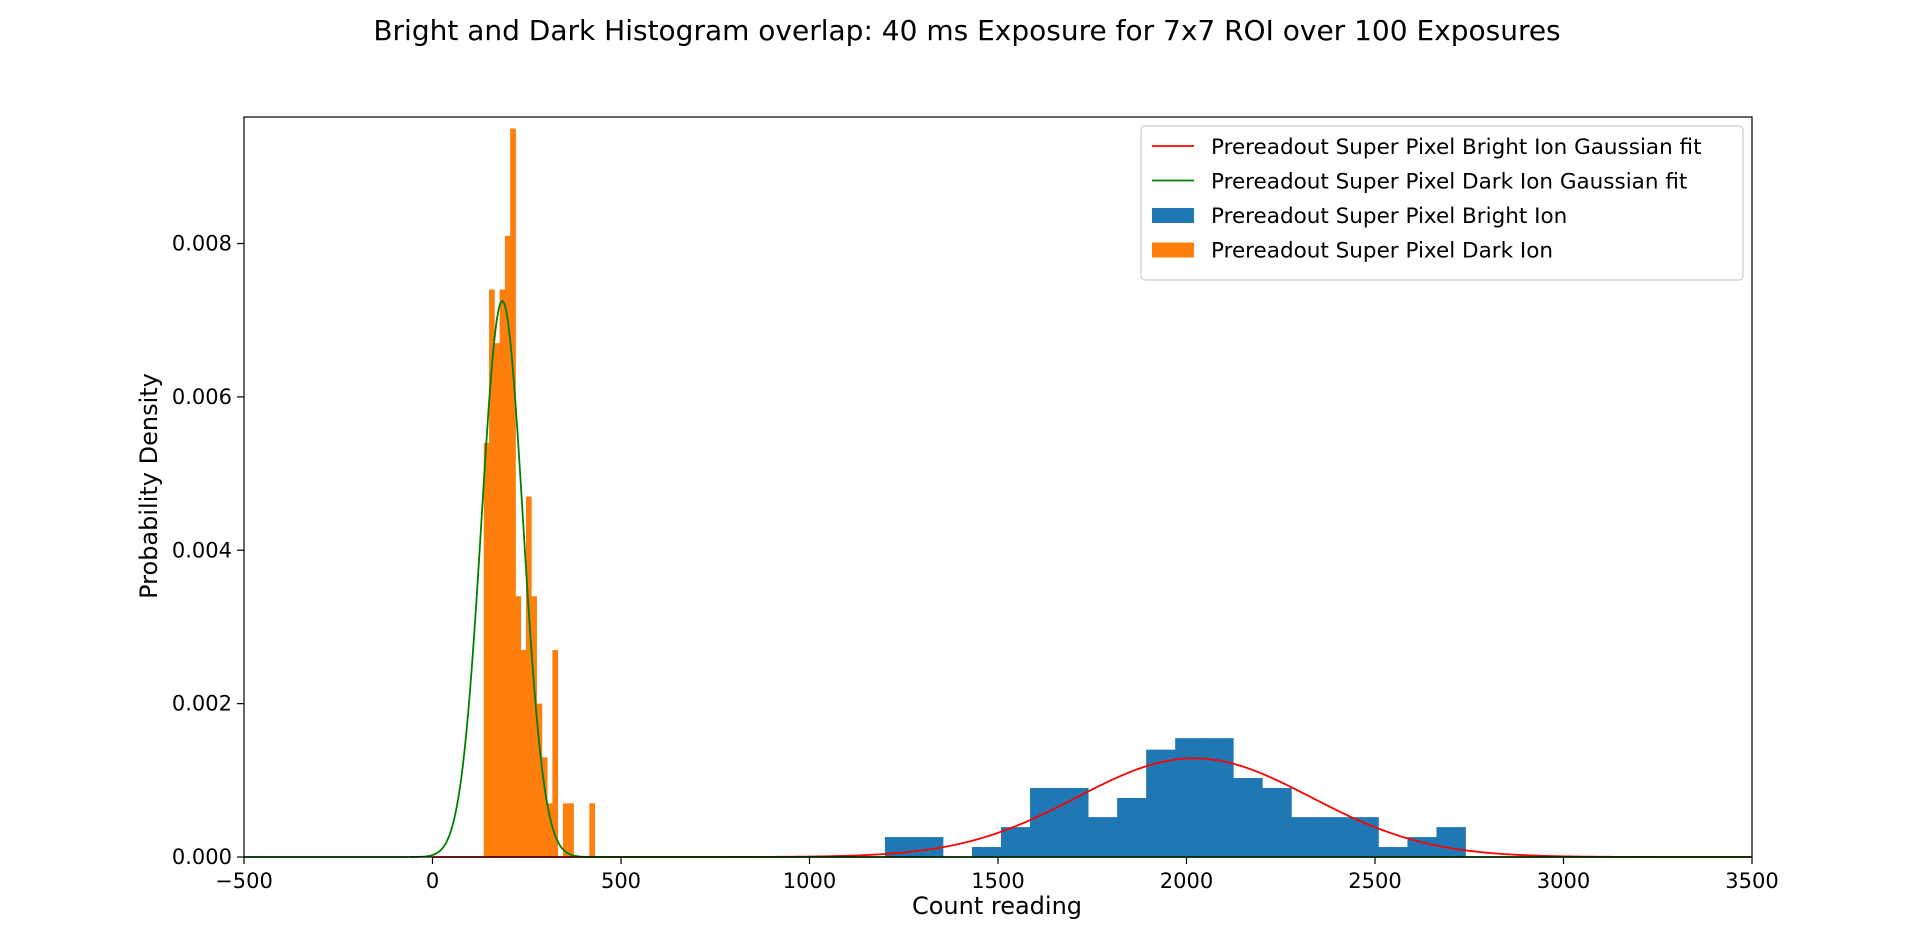 This screenshot has height=949, width=1920. I want to click on x-axis-label: Count reading, so click(997, 906).